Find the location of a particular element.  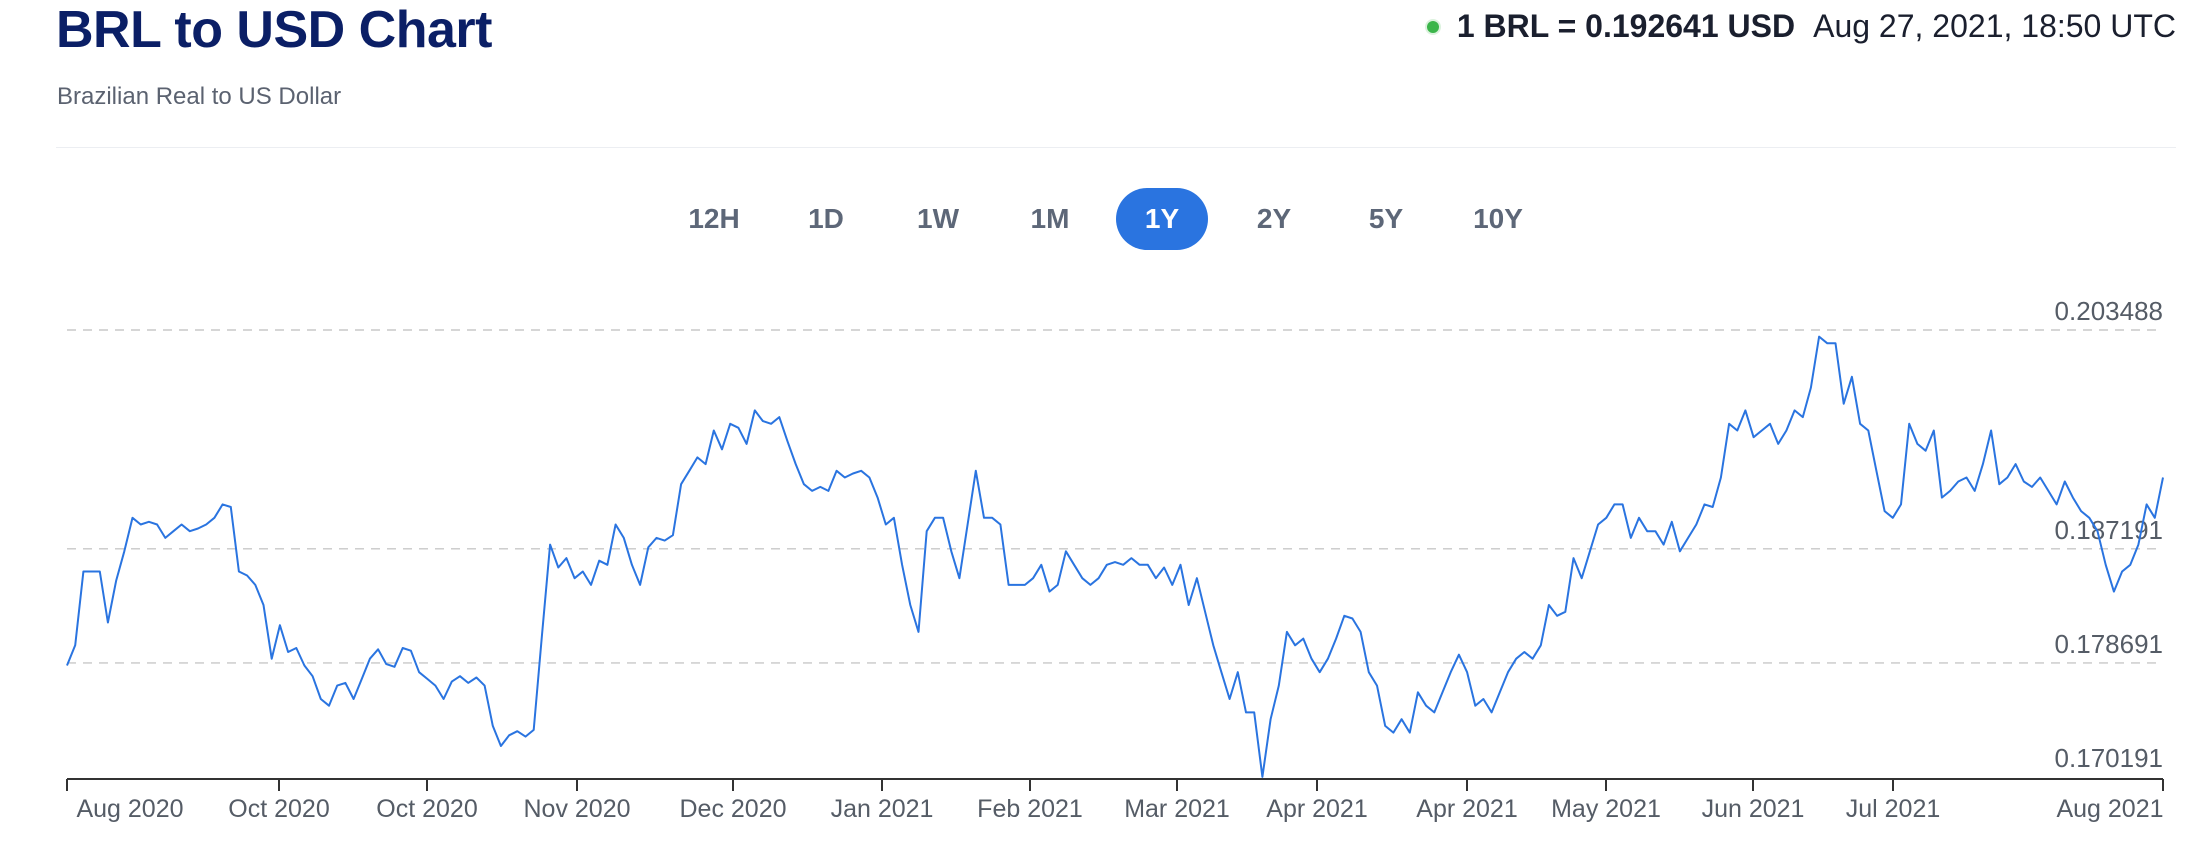

rate-timestamp: Aug 27, 2021, 18:50 UTC is located at coordinates (1994, 26).